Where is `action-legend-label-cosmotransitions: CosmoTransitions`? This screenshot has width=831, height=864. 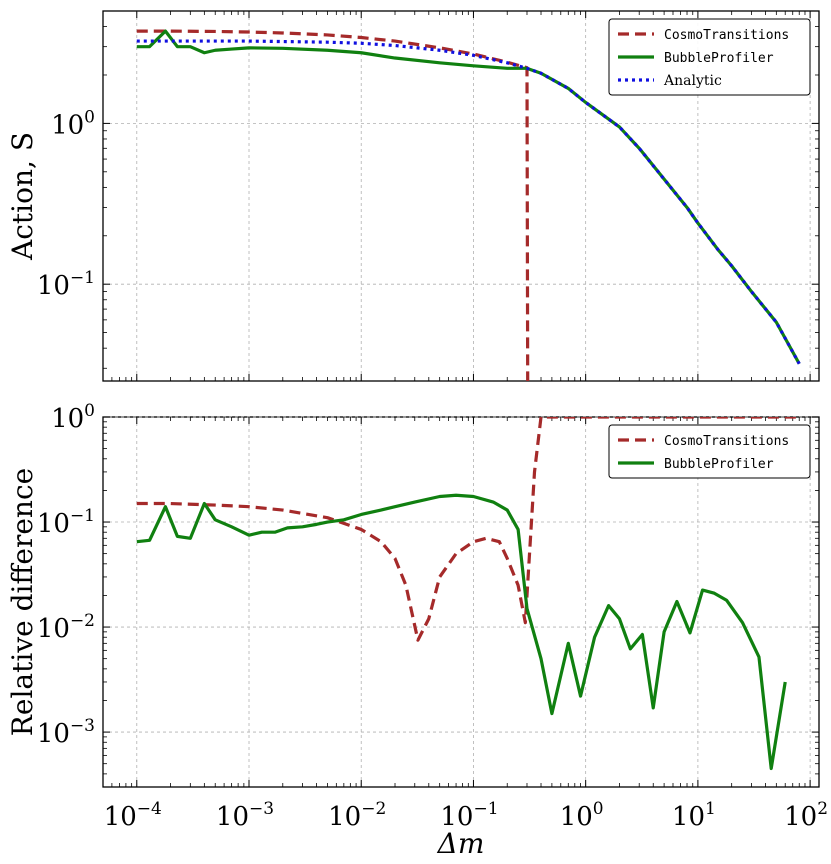 action-legend-label-cosmotransitions: CosmoTransitions is located at coordinates (726, 35).